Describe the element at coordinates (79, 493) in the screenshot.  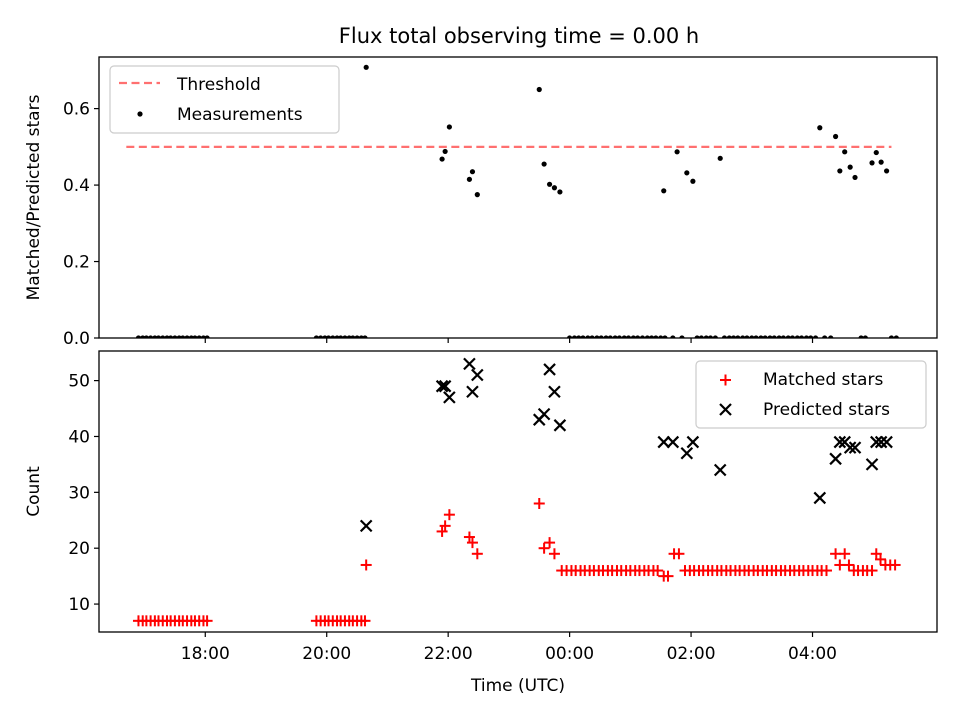
I see `y-tick-label: 30` at that location.